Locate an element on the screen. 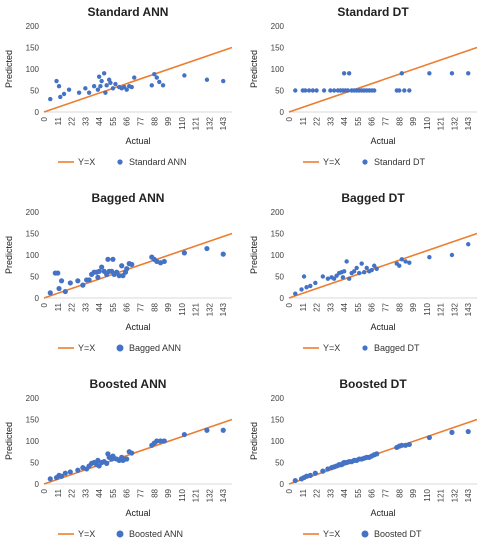 The height and width of the screenshot is (552, 485). x-tick-label: 55 is located at coordinates (358, 120).